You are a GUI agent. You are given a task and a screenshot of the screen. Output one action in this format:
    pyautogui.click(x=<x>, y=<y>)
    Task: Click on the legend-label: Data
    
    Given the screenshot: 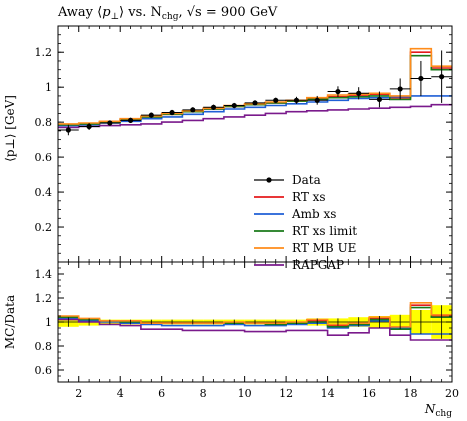 What is the action you would take?
    pyautogui.click(x=306, y=180)
    